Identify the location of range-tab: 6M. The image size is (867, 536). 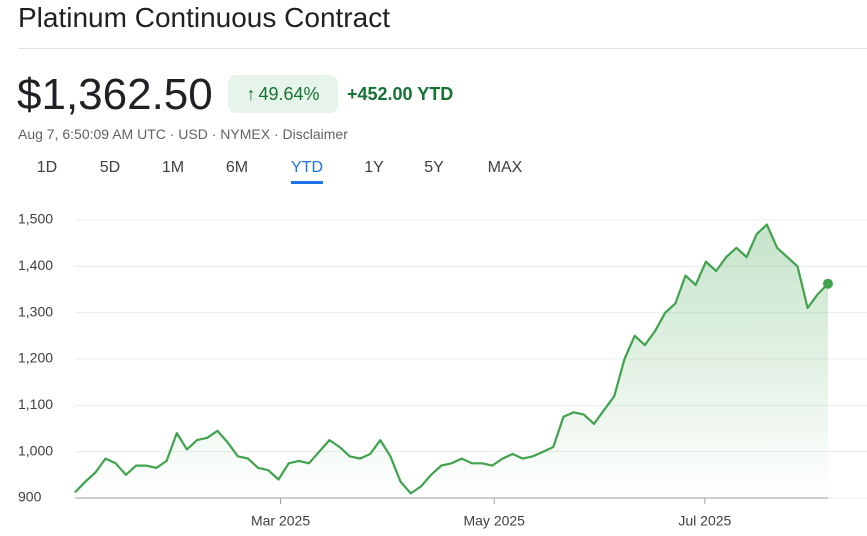
(237, 167).